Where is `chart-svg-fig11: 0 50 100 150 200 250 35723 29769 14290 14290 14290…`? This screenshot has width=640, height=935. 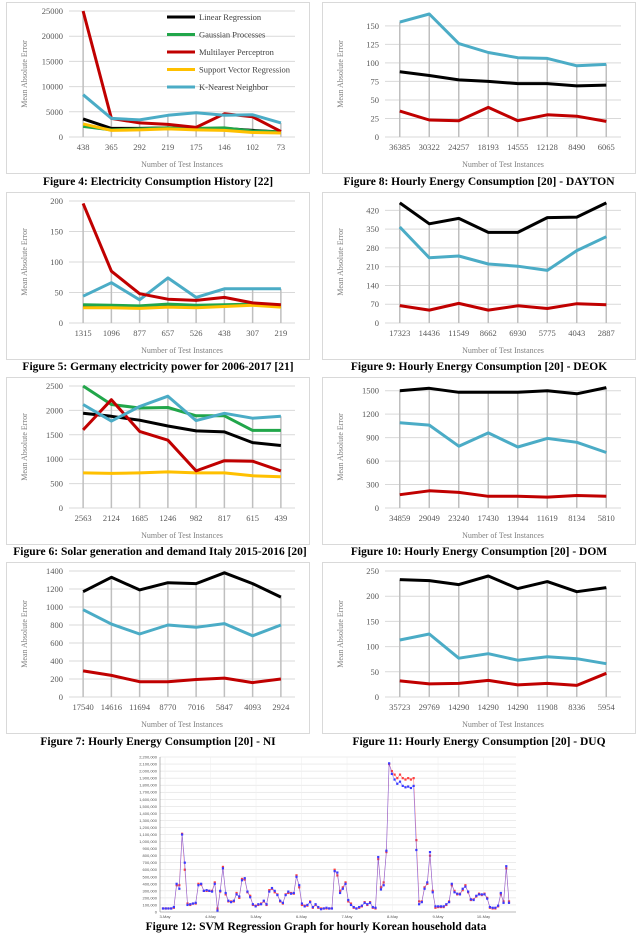
chart-svg-fig11: 0 50 100 150 200 250 35723 29769 14290 14290 14290… is located at coordinates (478, 647).